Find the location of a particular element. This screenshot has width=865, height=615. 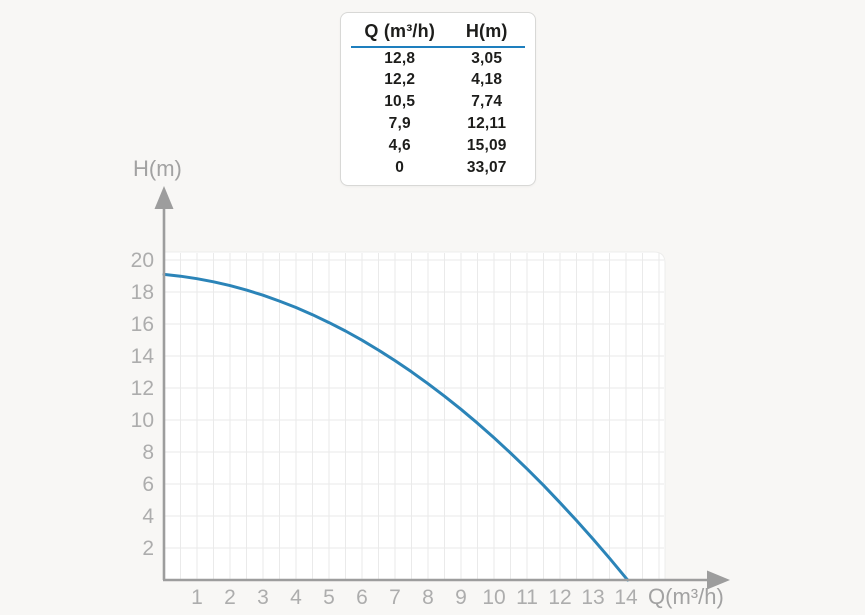

table-row: 12,8 3,05 is located at coordinates (438, 58).